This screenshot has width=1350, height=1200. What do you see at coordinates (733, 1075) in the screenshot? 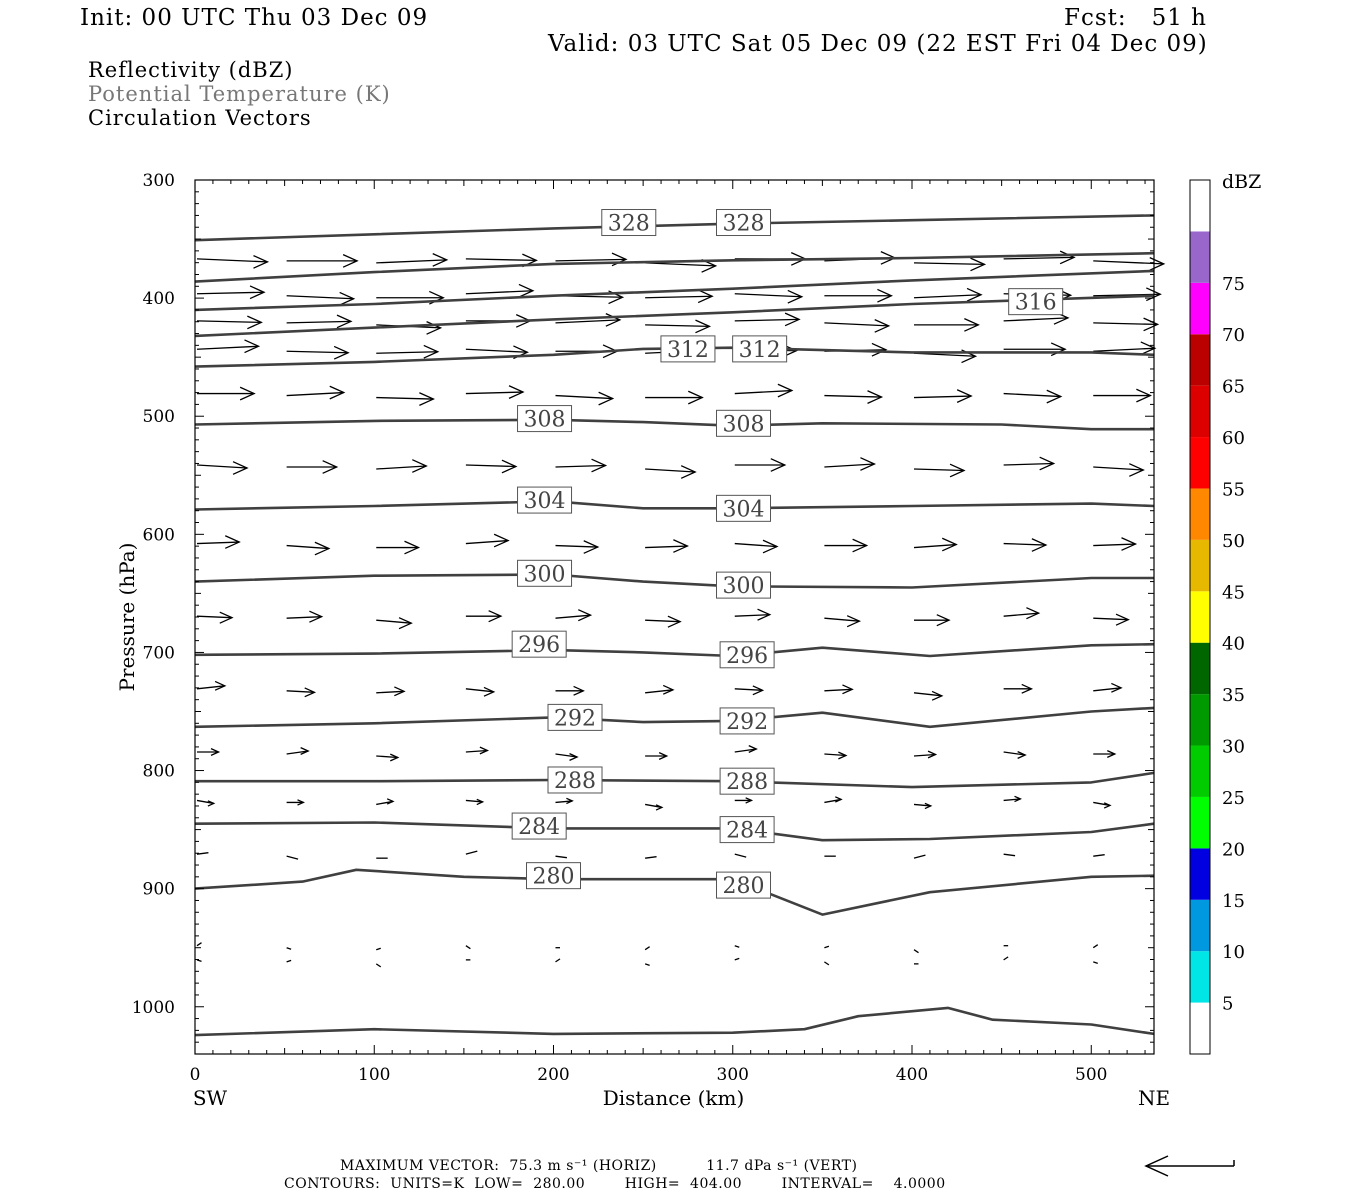
I see `x-tick-label: 300` at bounding box center [733, 1075].